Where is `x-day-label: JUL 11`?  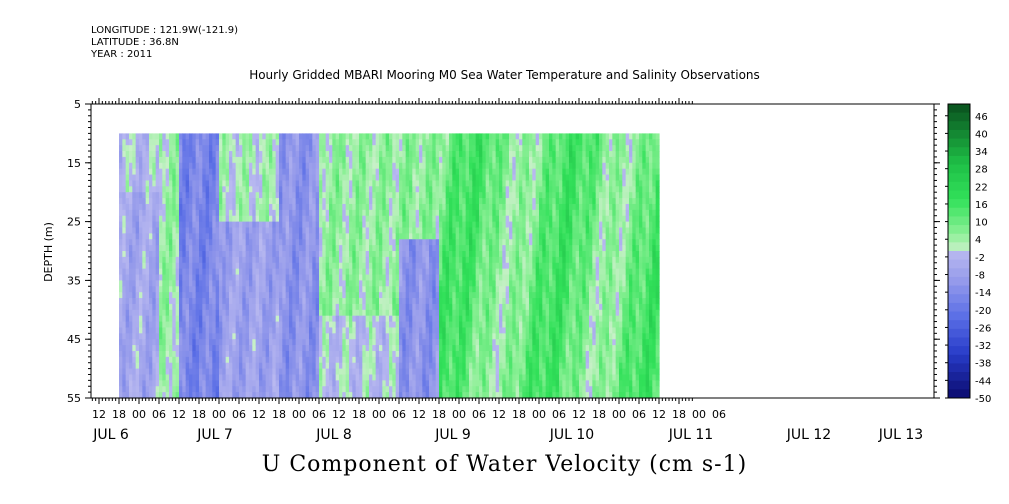 x-day-label: JUL 11 is located at coordinates (690, 435).